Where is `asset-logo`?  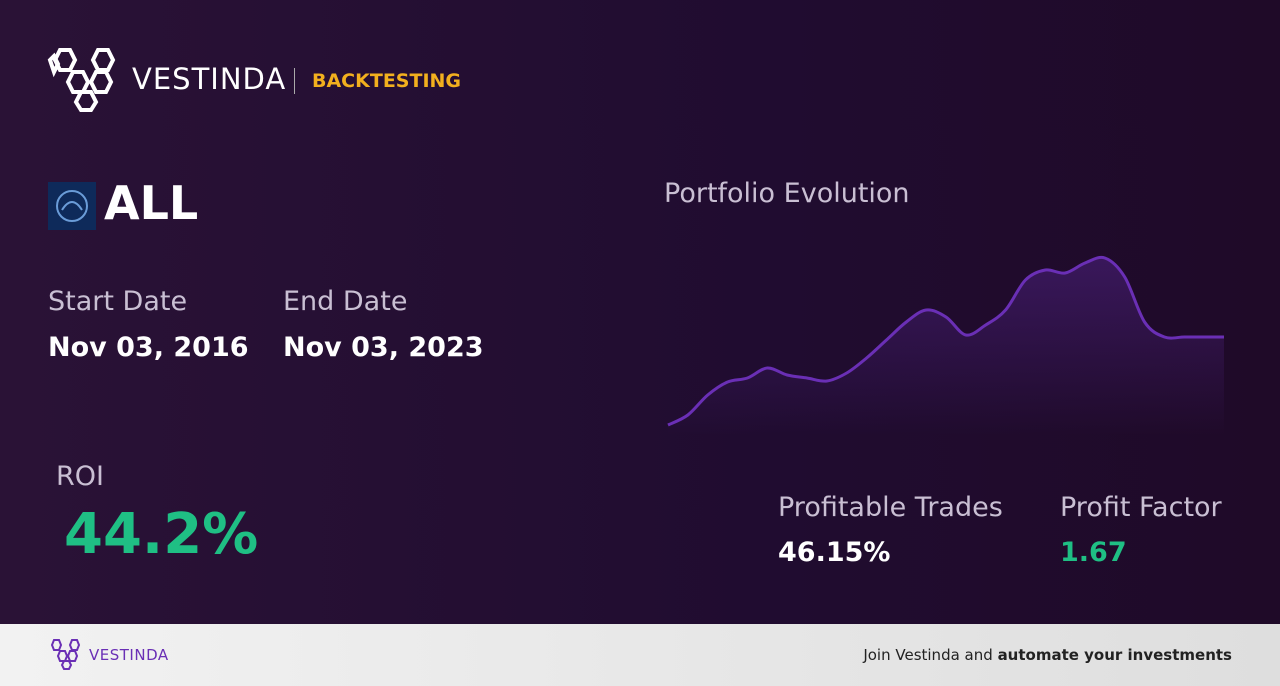
asset-logo is located at coordinates (72, 206).